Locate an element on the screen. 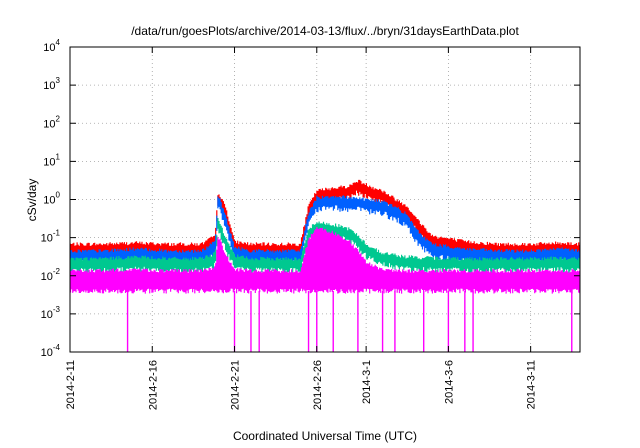 The height and width of the screenshot is (448, 640). y-tick-label: 10¹ is located at coordinates (51, 160).